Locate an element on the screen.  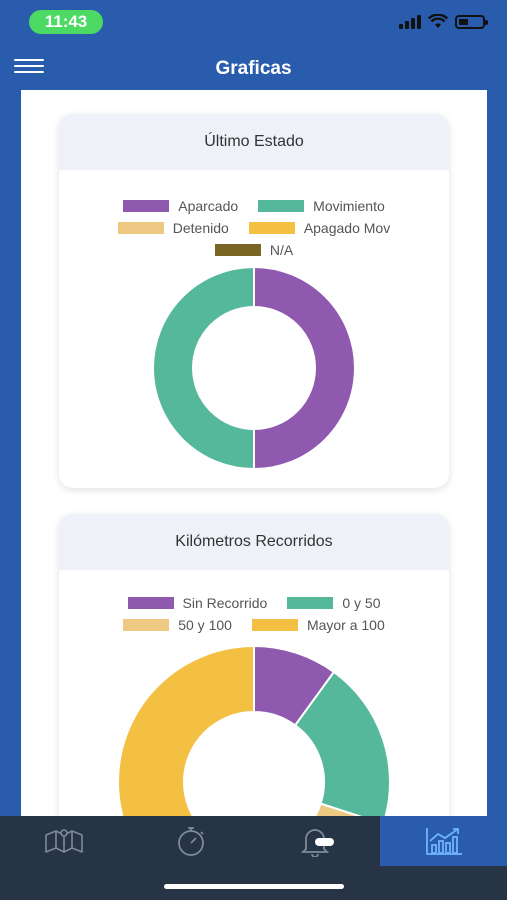
legend-label: Apagado Mov is located at coordinates (347, 228).